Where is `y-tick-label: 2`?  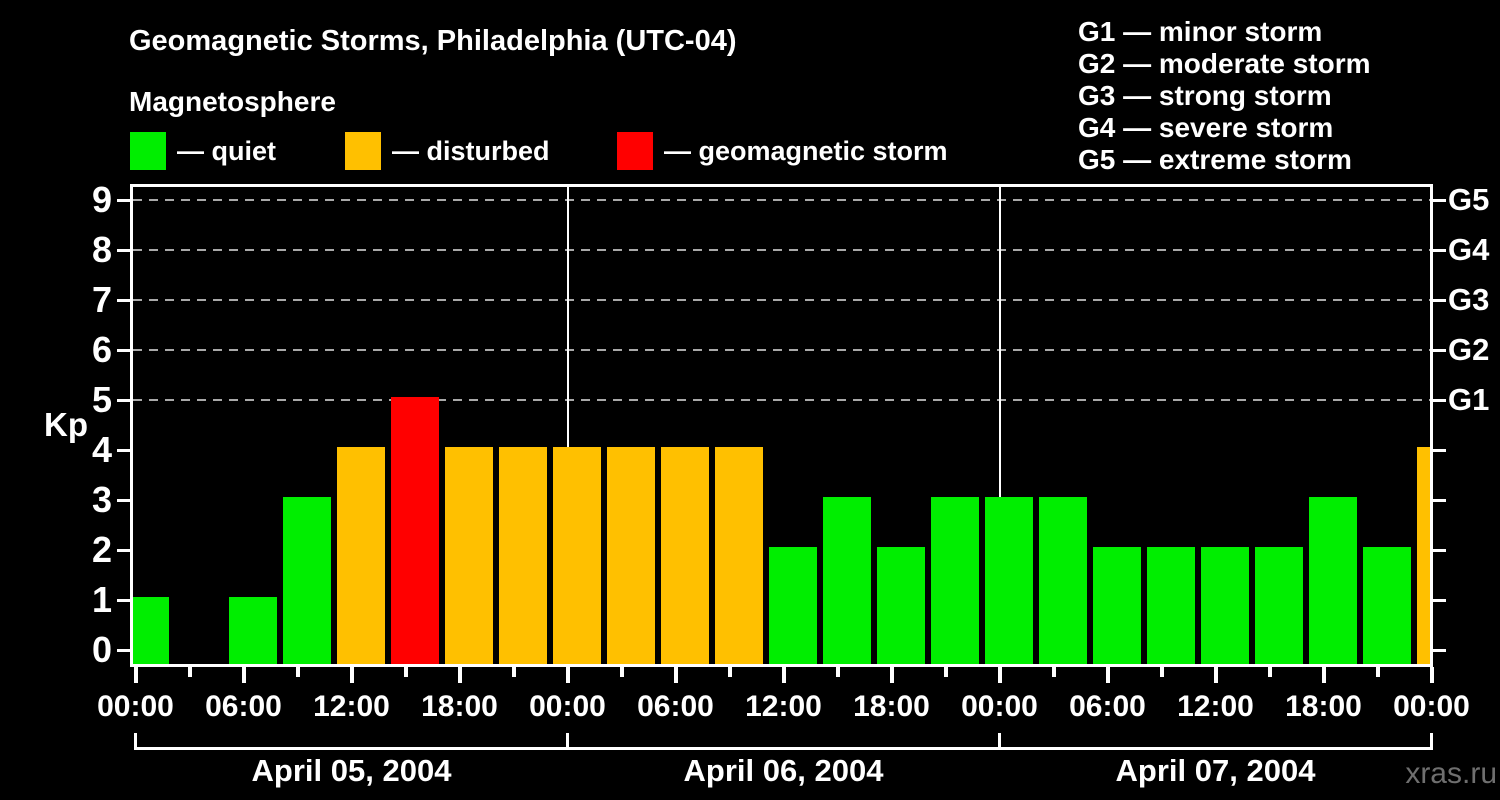 y-tick-label: 2 is located at coordinates (101, 549).